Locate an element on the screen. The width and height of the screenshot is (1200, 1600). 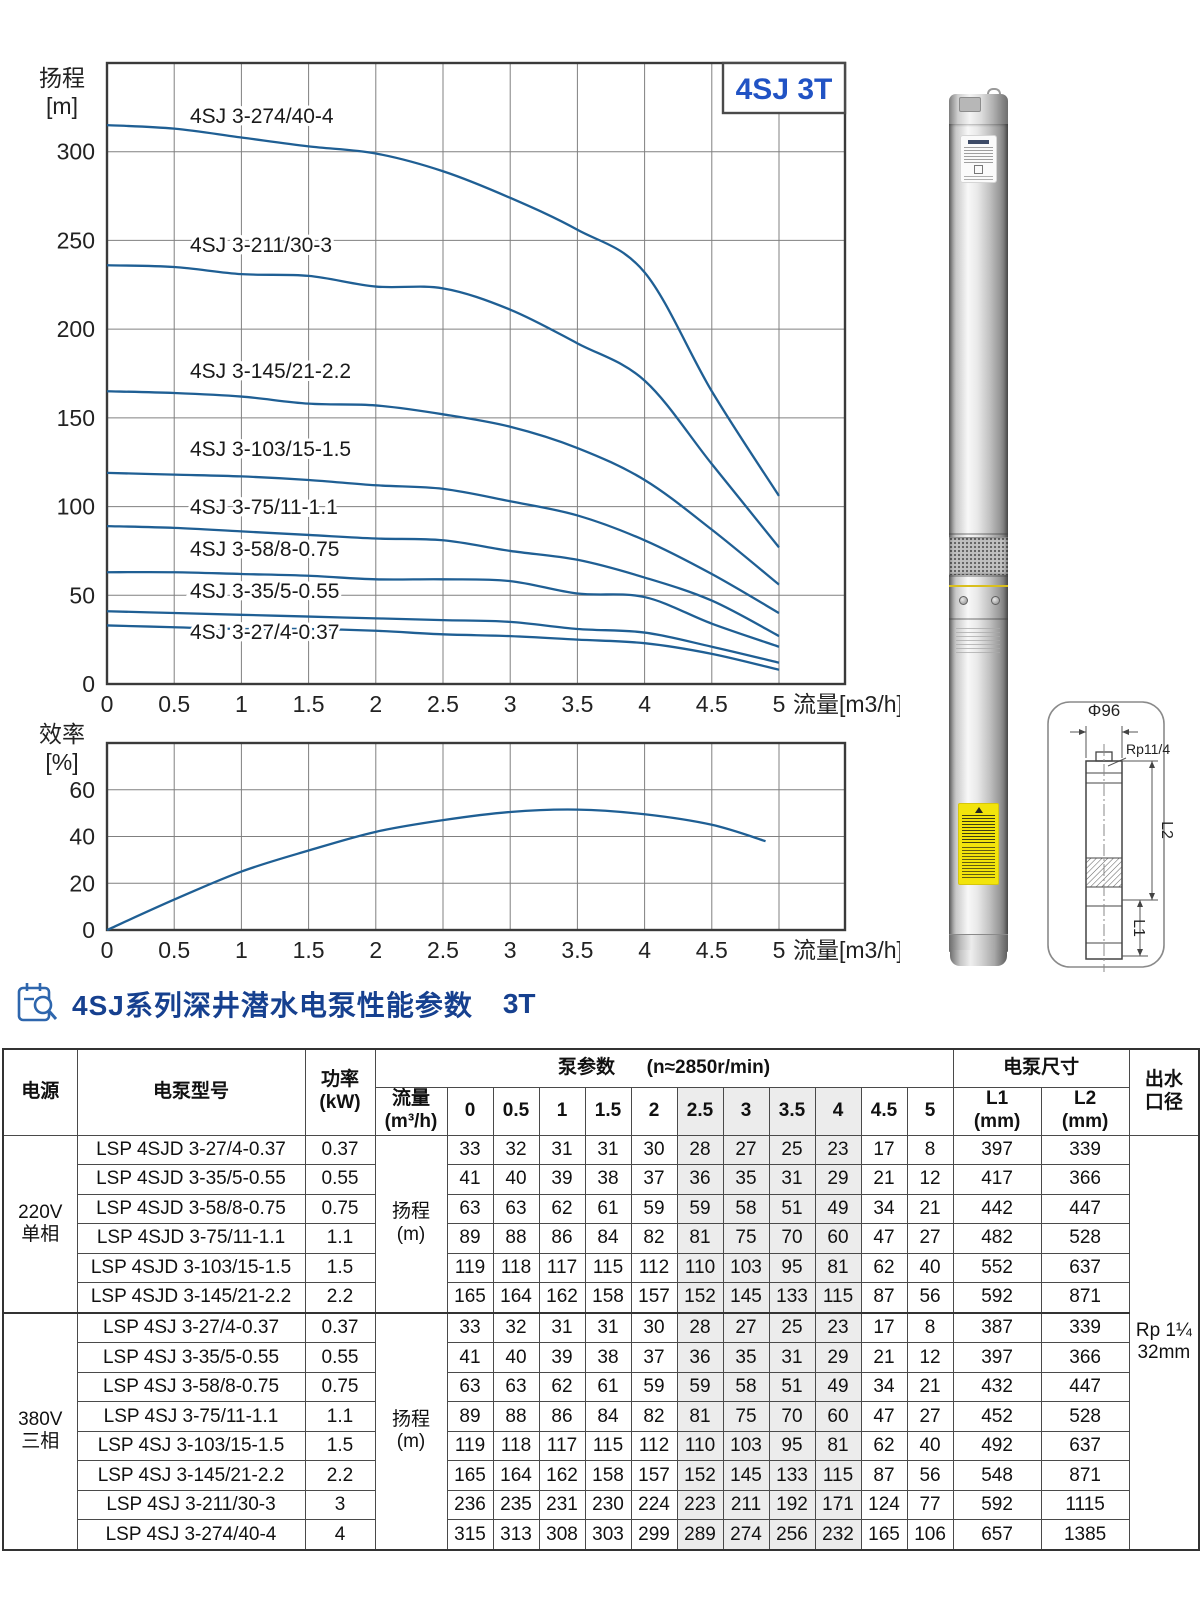
head-value-cell: 21 is located at coordinates (930, 1208).